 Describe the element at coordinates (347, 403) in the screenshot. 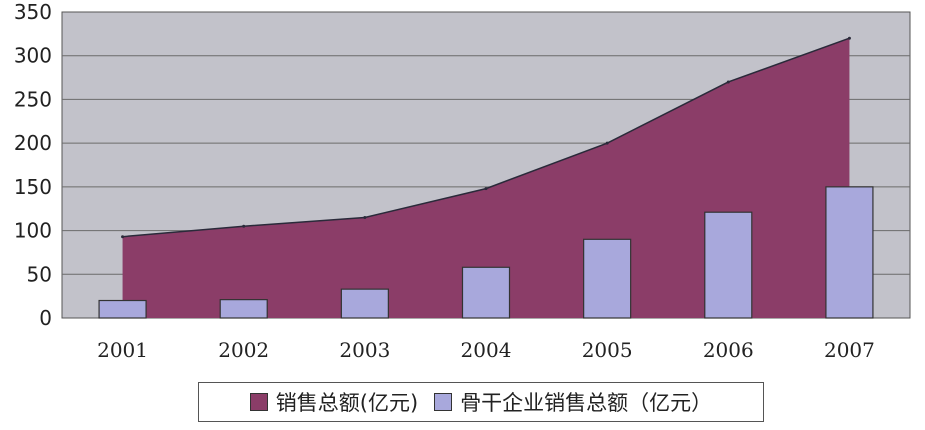

I see `legend-label-area: 销售总额(亿元)` at that location.